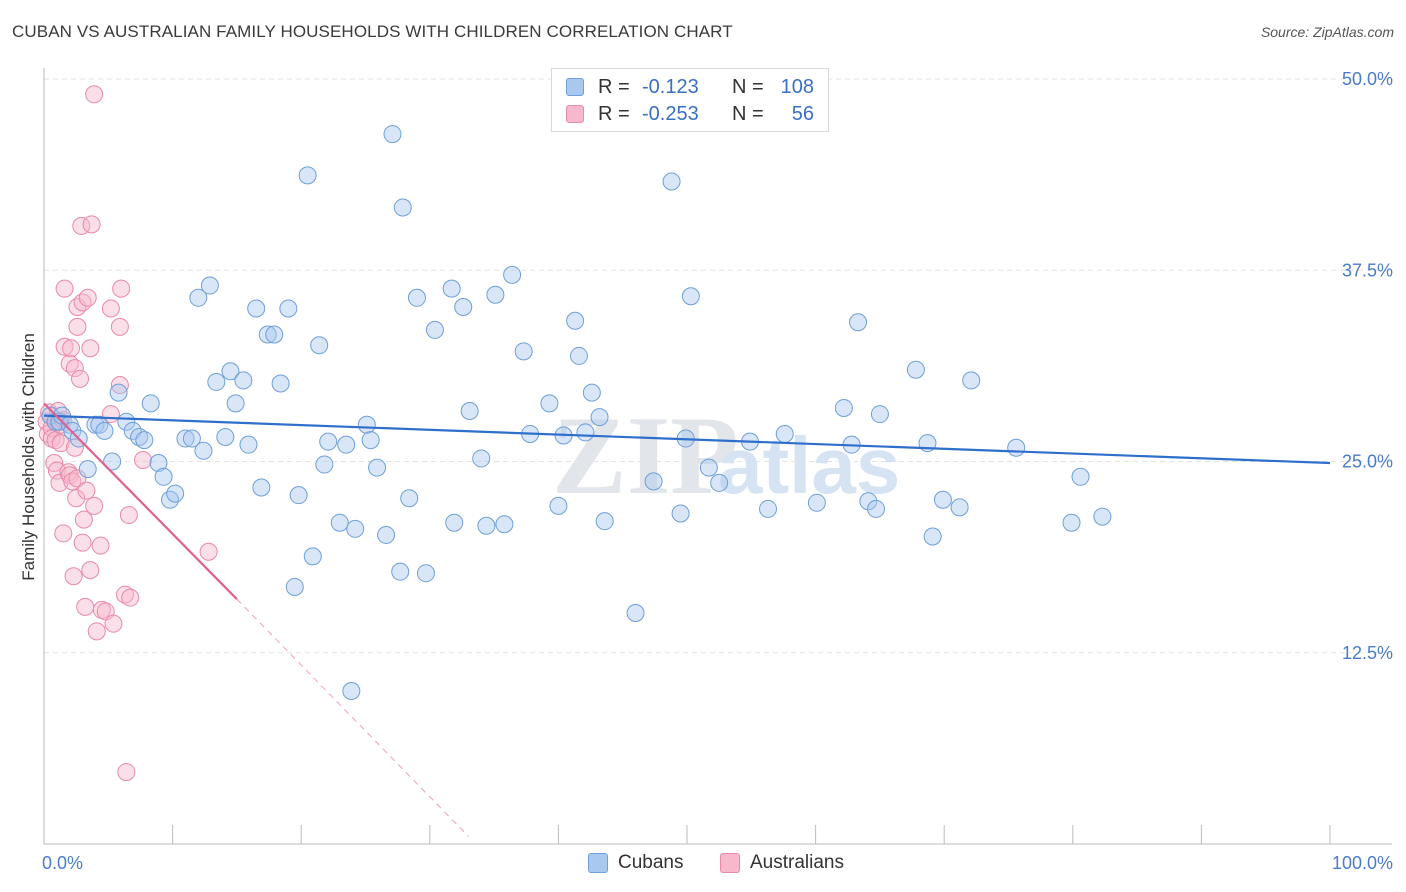  I want to click on n-value: 108, so click(797, 86).